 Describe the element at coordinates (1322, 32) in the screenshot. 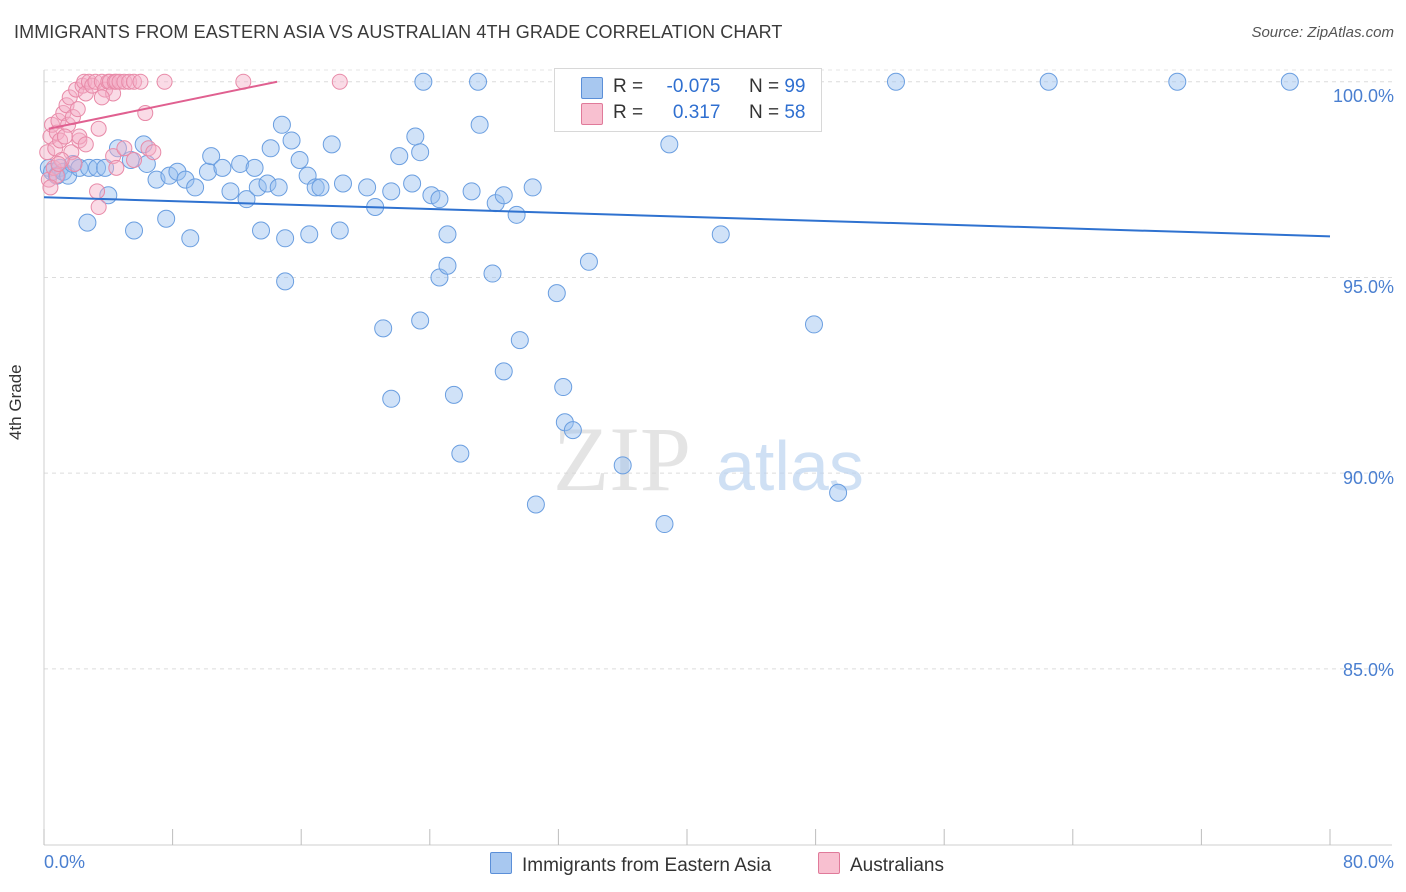

I see `source-label: Source: ZipAtlas.com` at that location.